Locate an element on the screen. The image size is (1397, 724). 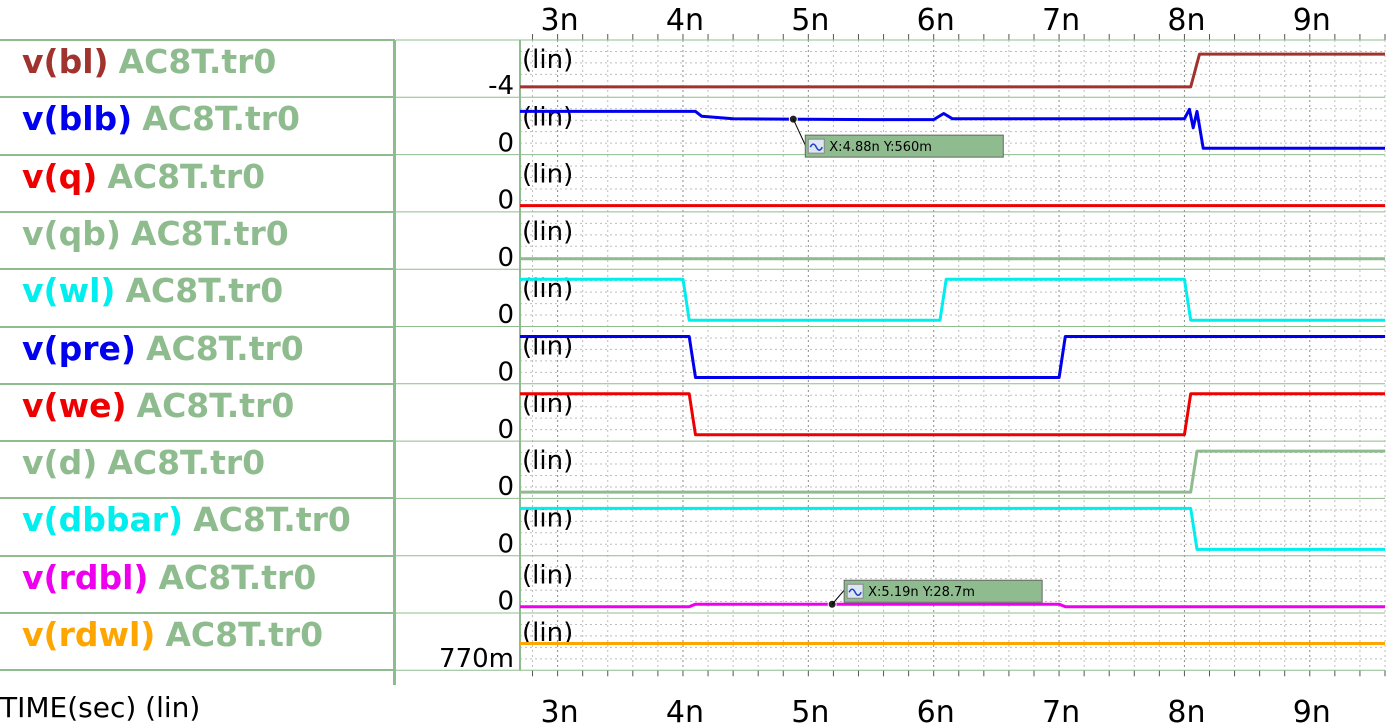
cursor-readout: X:5.19n Y:28.7m is located at coordinates (921, 592).